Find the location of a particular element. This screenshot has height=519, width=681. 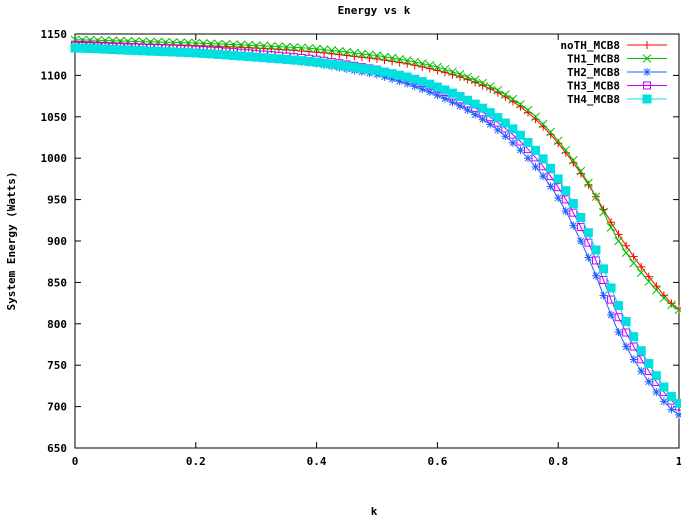

x-tick-label-0: 0 is located at coordinates (75, 461).